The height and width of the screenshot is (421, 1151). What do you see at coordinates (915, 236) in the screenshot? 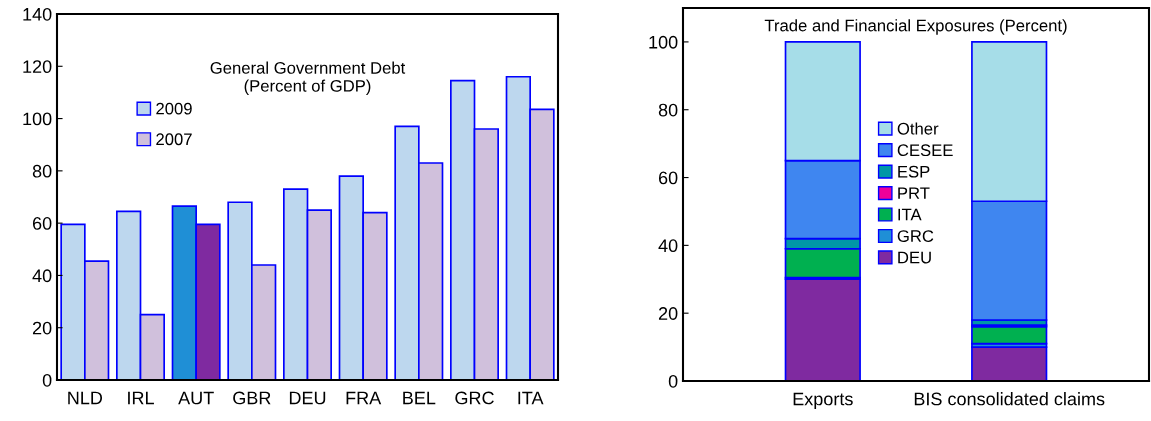
I see `legend-label: GRC` at bounding box center [915, 236].